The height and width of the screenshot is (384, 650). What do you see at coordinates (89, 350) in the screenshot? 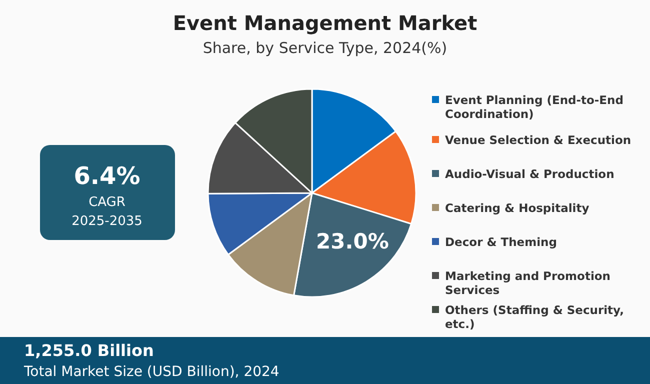
I see `text: 1,255.0 Billion` at bounding box center [89, 350].